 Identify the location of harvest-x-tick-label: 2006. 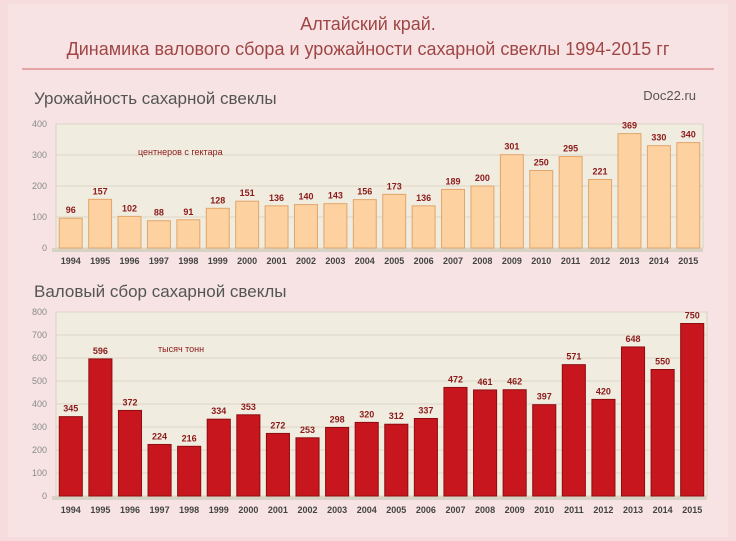
(426, 510).